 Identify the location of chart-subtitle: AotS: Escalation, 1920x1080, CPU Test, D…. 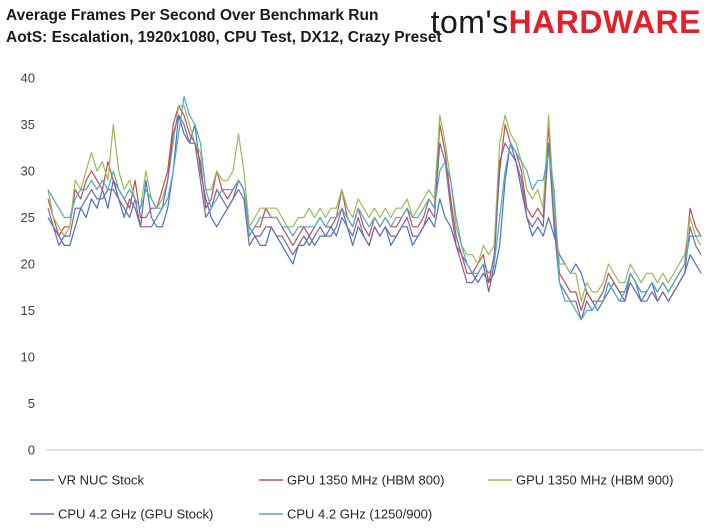
(224, 37).